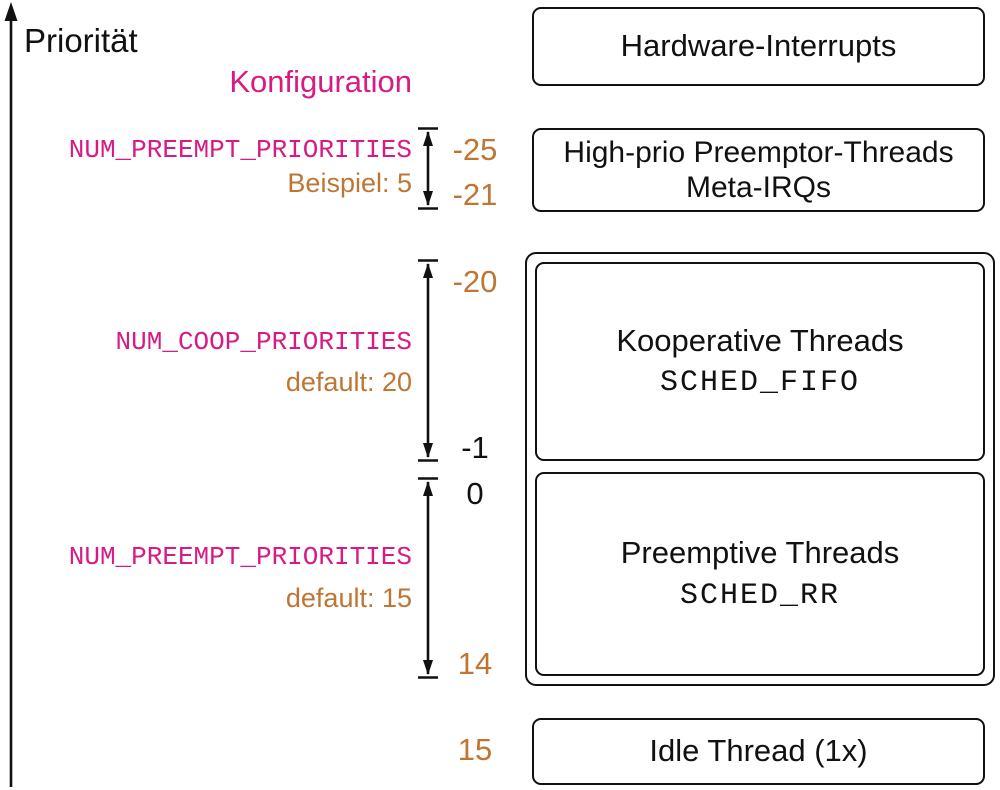 Image resolution: width=1000 pixels, height=790 pixels. I want to click on priority-axis-arrow, so click(11, 394).